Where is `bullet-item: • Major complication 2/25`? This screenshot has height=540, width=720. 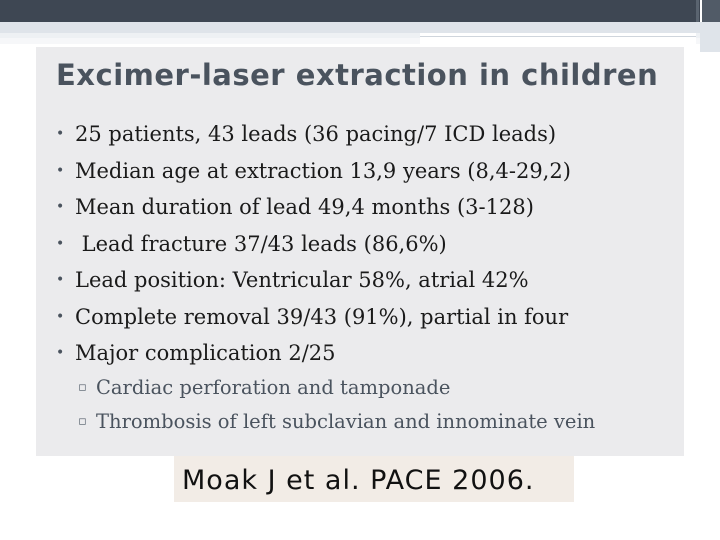 bullet-item: • Major complication 2/25 is located at coordinates (310, 353).